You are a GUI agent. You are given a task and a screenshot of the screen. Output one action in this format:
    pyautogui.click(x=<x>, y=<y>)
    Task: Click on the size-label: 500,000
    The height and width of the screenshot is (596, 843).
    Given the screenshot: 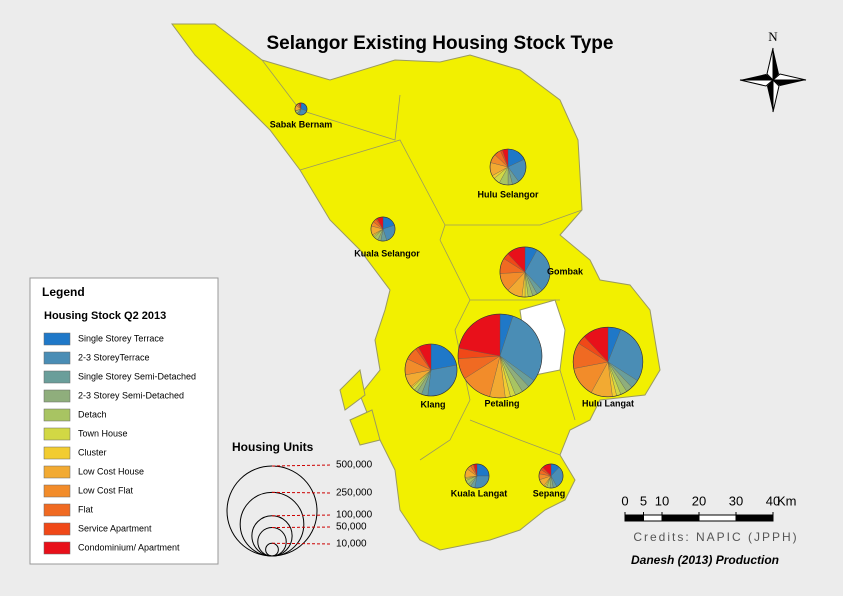 What is the action you would take?
    pyautogui.click(x=354, y=465)
    